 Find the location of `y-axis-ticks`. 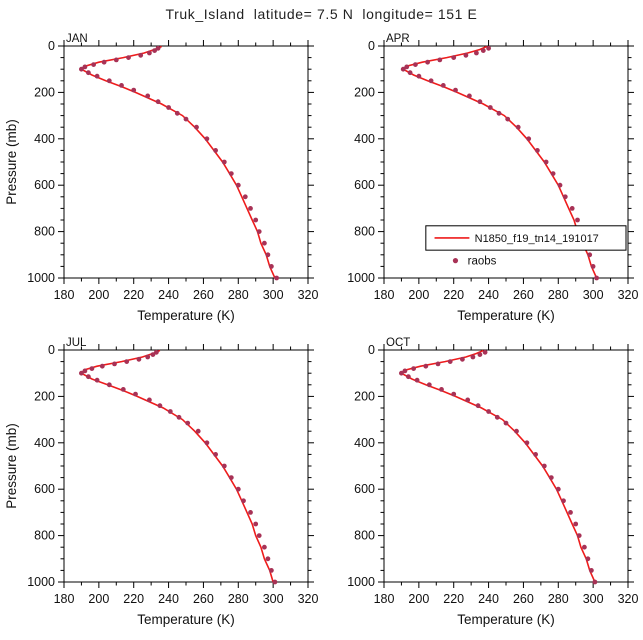

y-axis-ticks is located at coordinates (506, 466).